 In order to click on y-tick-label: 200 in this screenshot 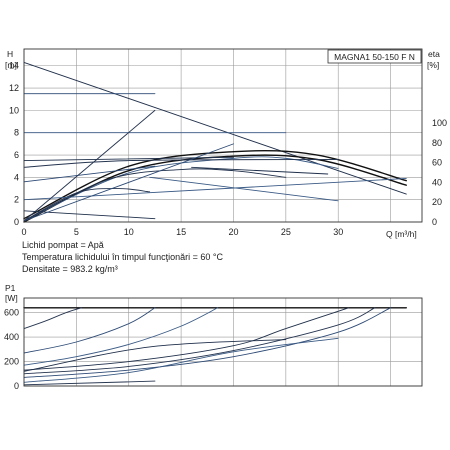, I will do `click(11, 362)`.